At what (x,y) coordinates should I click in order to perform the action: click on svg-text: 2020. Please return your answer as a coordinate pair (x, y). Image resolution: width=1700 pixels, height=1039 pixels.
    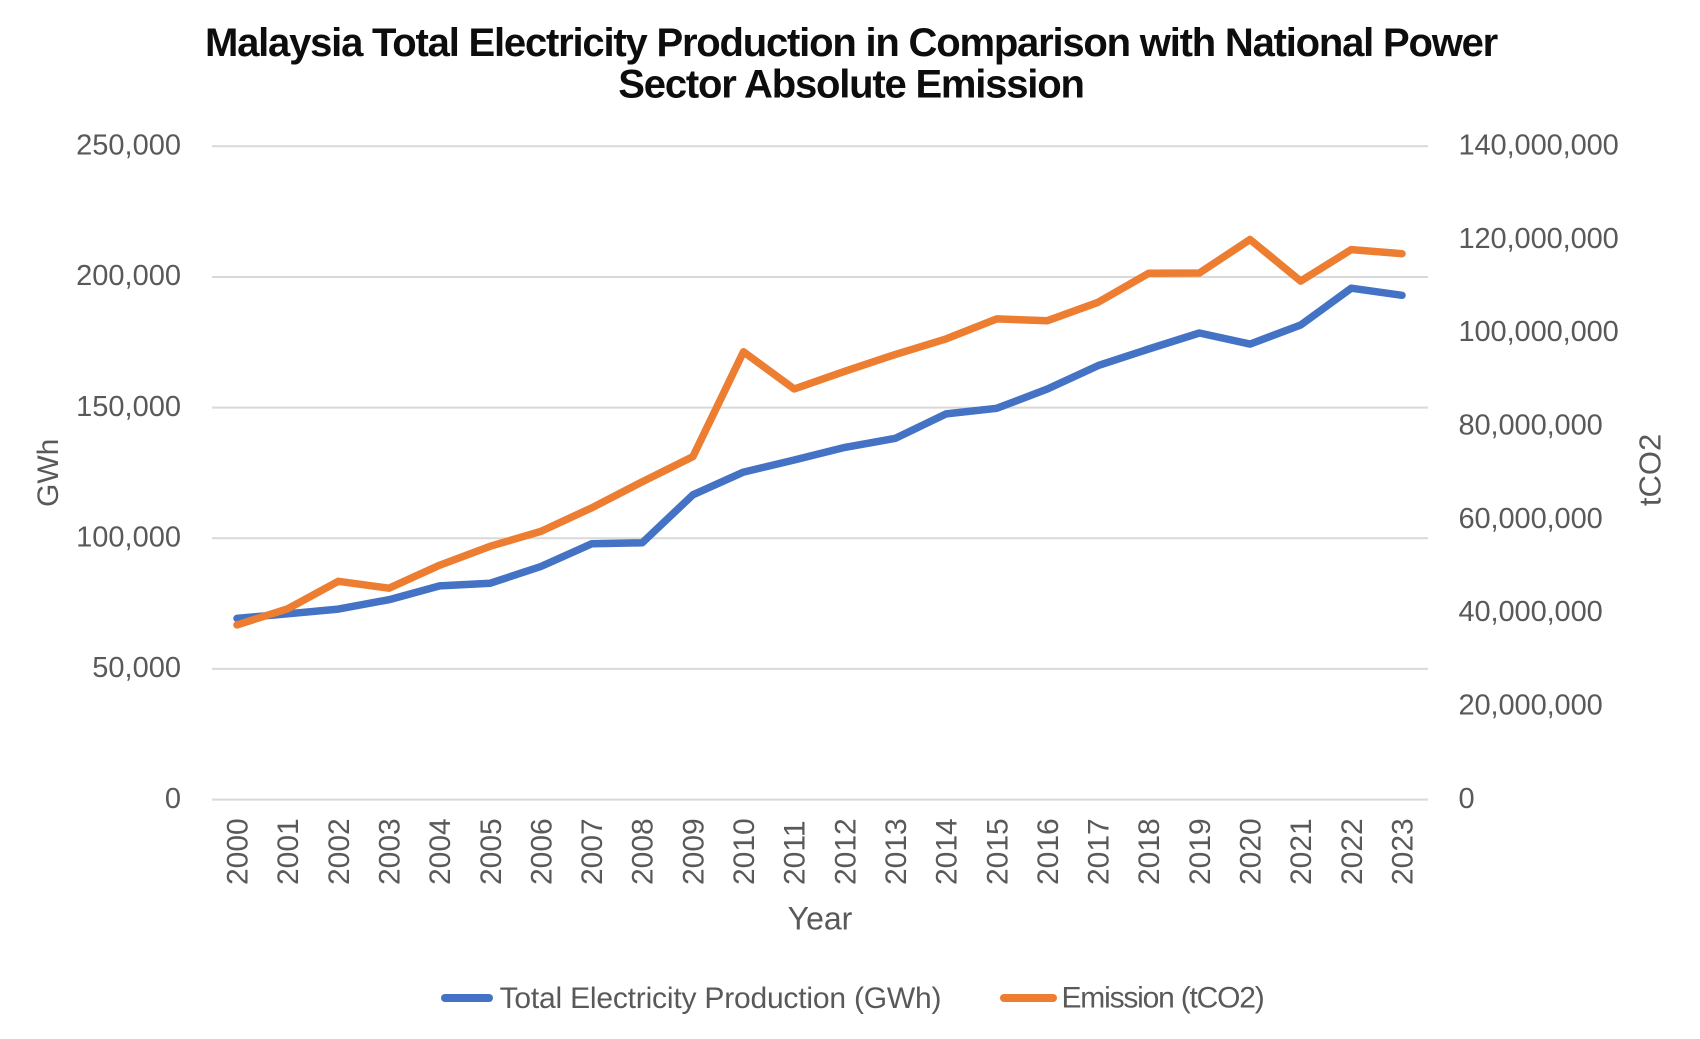
    Looking at the image, I should click on (1251, 851).